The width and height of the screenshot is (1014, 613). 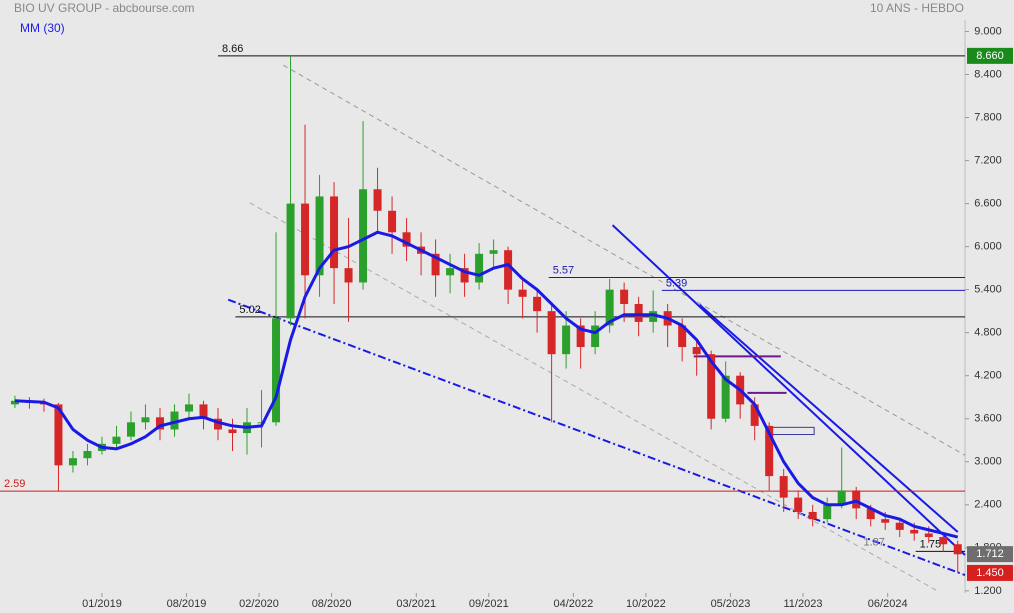 I want to click on y-tick-label: 1.200, so click(x=988, y=591).